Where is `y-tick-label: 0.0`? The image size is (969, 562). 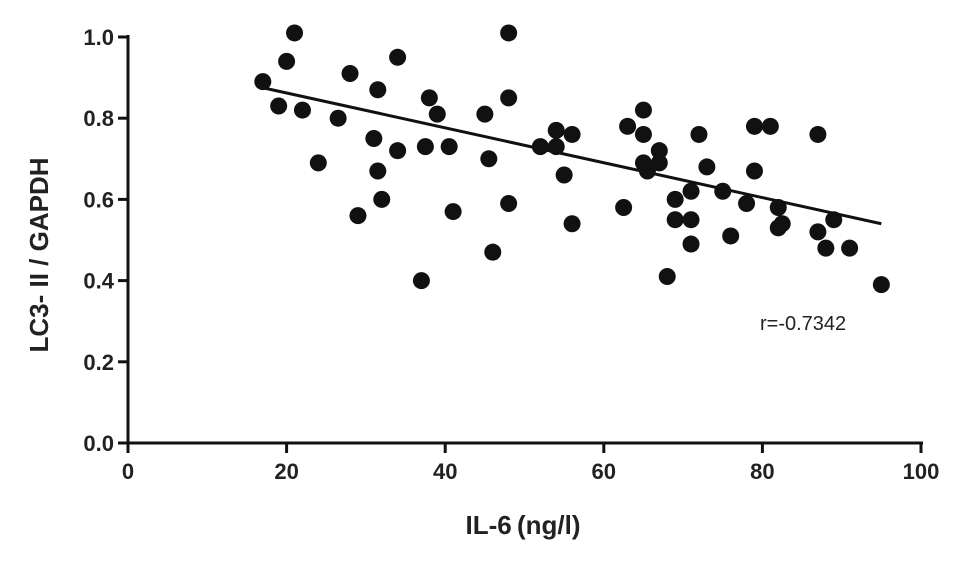 y-tick-label: 0.0 is located at coordinates (98, 443).